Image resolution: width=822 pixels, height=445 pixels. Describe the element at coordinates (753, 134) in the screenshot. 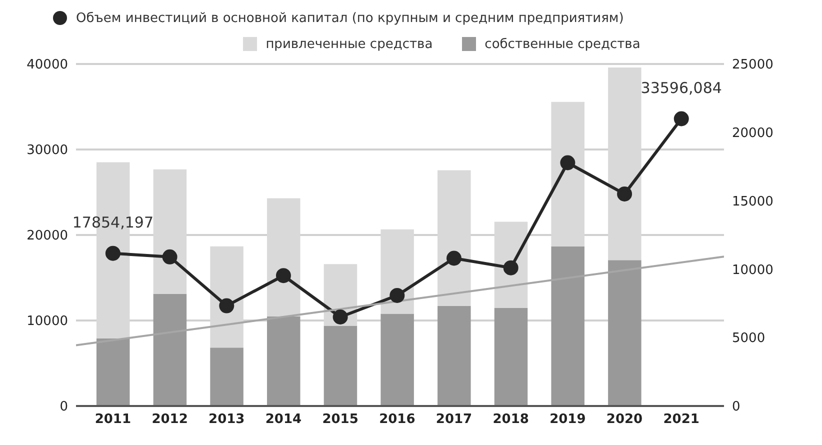

I see `y2-tick-label: 20000` at that location.